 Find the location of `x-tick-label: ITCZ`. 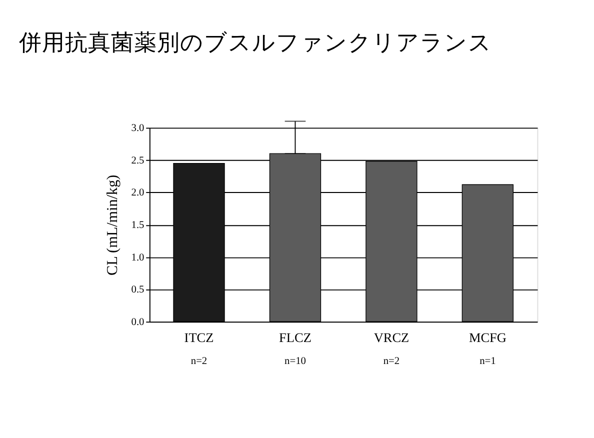

x-tick-label: ITCZ is located at coordinates (199, 337).